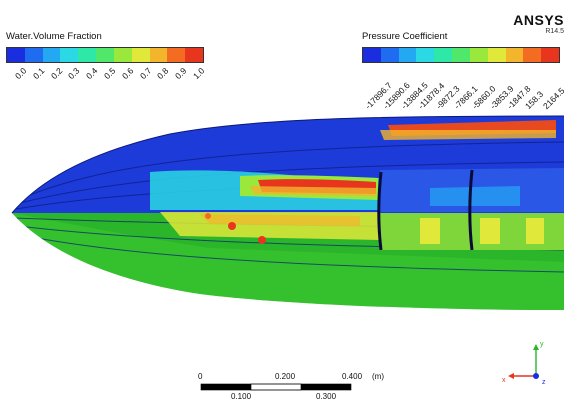  What do you see at coordinates (544, 382) in the screenshot?
I see `axis-z-label: z` at bounding box center [544, 382].